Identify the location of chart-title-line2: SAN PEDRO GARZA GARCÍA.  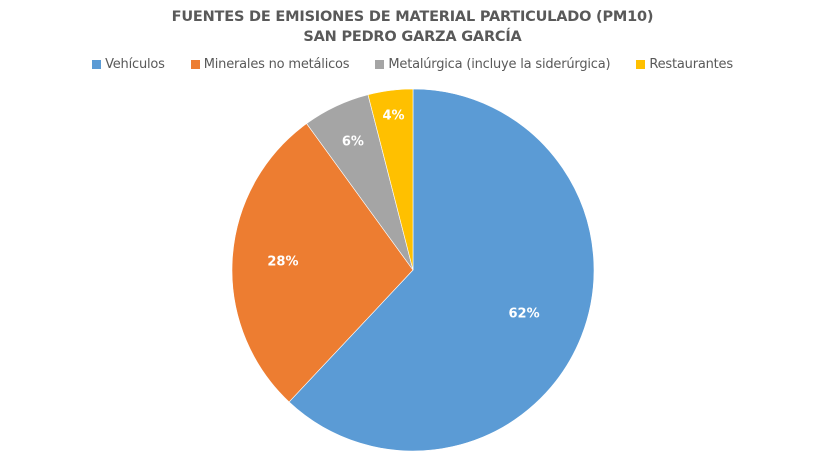
(412, 37).